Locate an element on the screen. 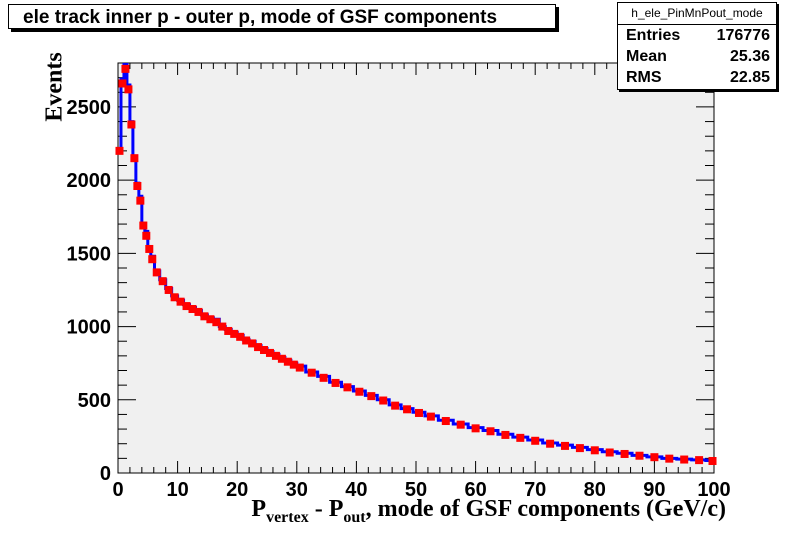 The image size is (792, 544). x-tick-label: 50 is located at coordinates (416, 490).